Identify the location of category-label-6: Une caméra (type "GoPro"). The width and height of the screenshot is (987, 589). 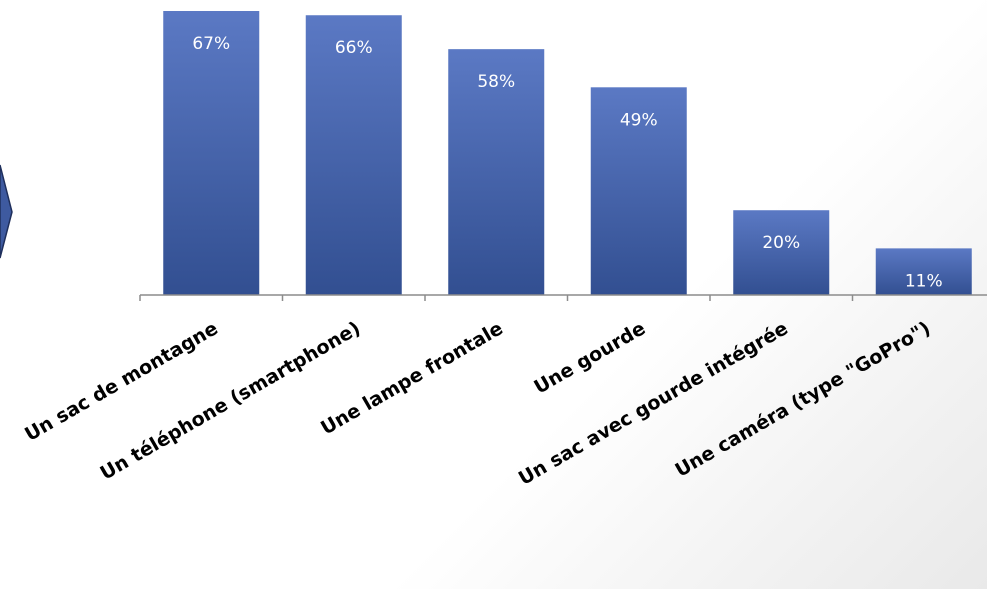
(802, 399).